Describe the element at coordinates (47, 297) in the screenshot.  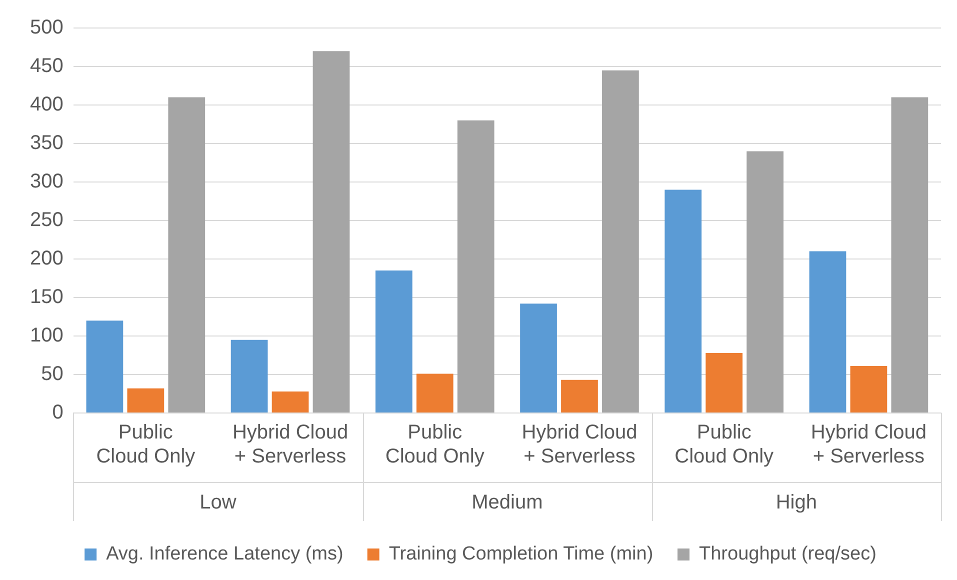
I see `y-tick-label: 150` at that location.